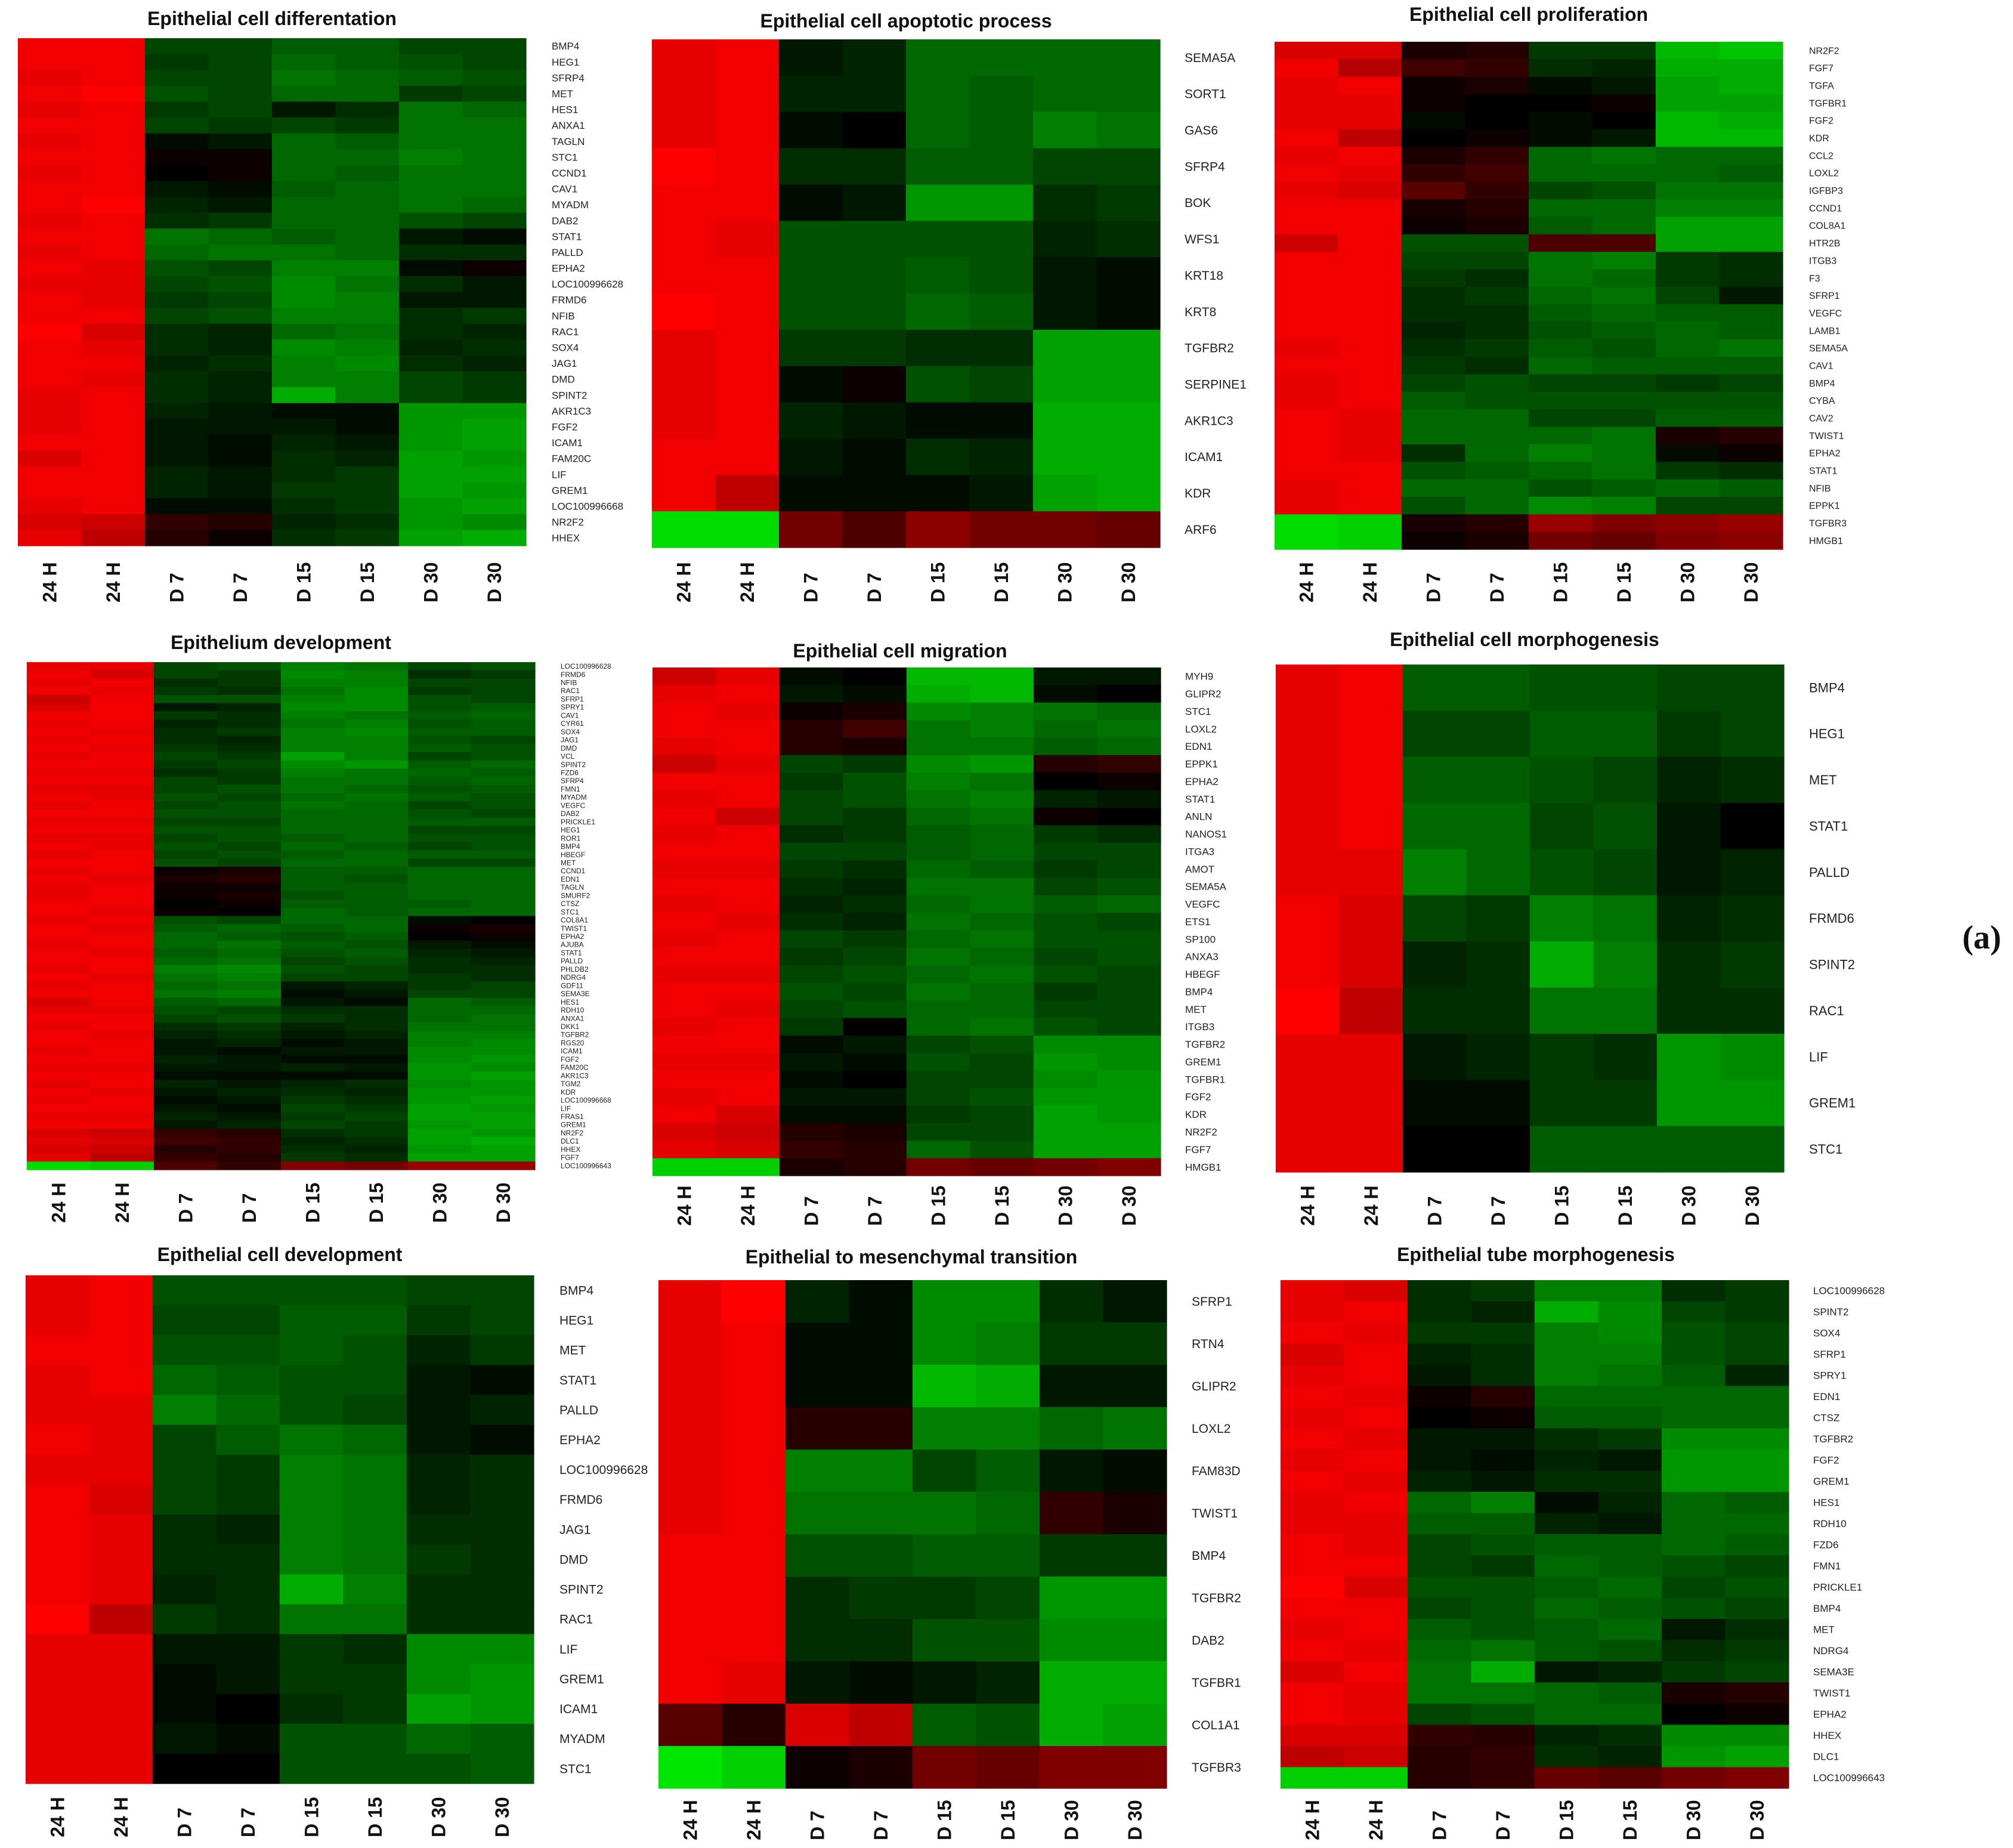 Image resolution: width=2013 pixels, height=1848 pixels. Describe the element at coordinates (578, 822) in the screenshot. I see `gene-label: PRICKLE1` at that location.